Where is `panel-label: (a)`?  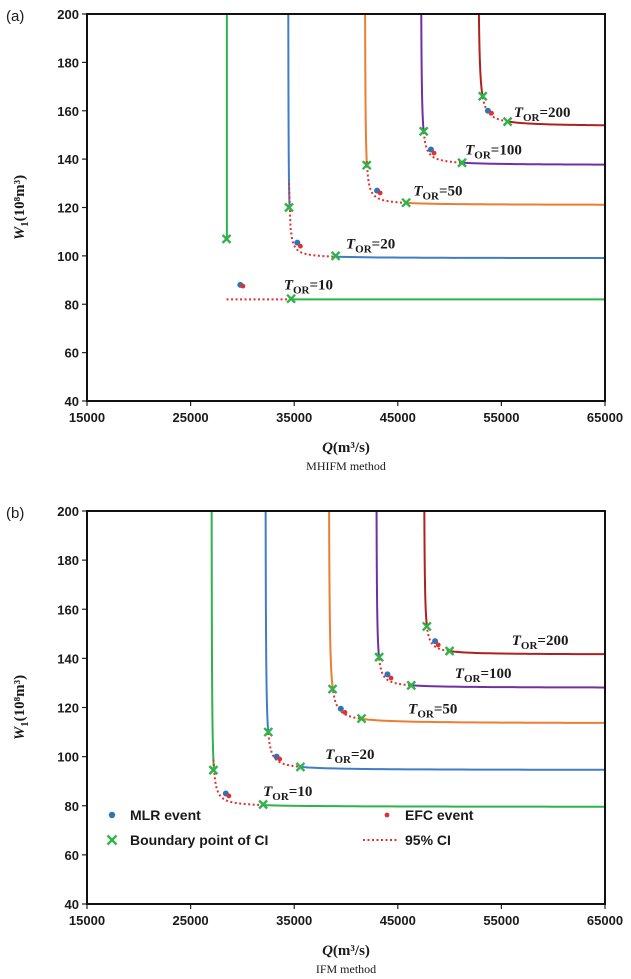
panel-label: (a) is located at coordinates (15, 16).